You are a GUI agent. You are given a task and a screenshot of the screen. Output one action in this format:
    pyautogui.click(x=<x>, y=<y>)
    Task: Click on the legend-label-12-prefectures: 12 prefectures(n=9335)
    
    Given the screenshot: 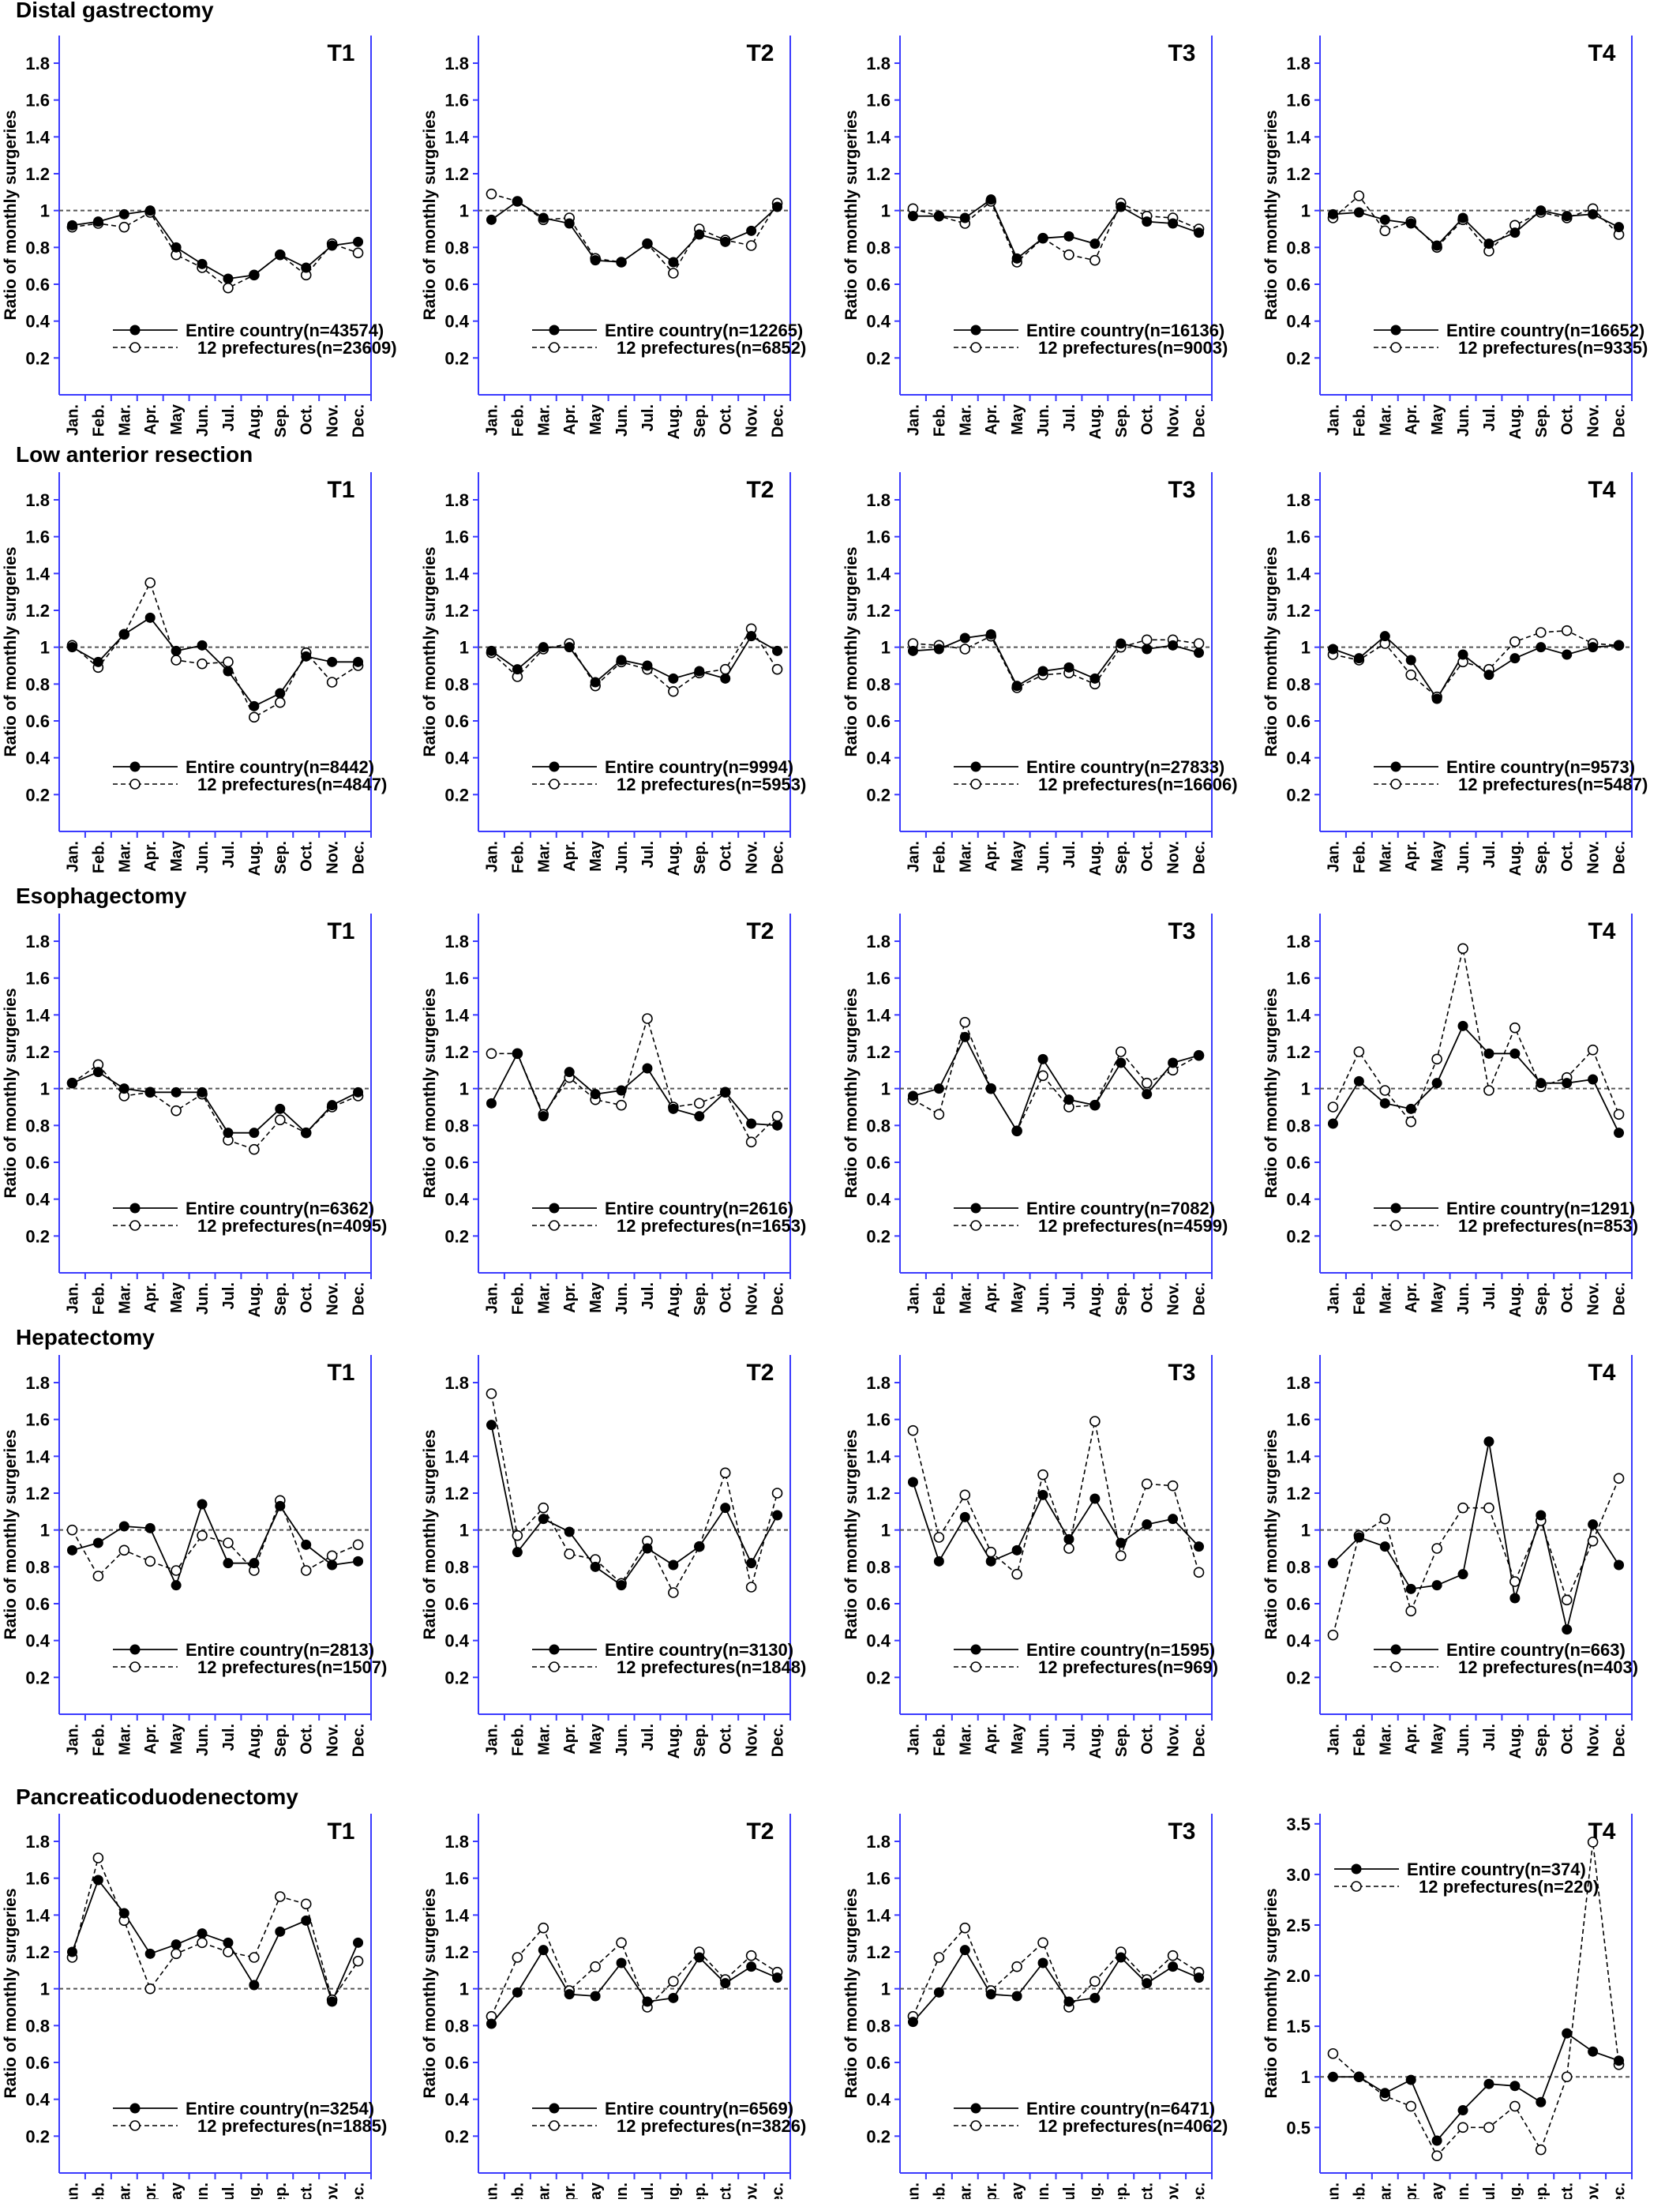 What is the action you would take?
    pyautogui.click(x=1553, y=348)
    